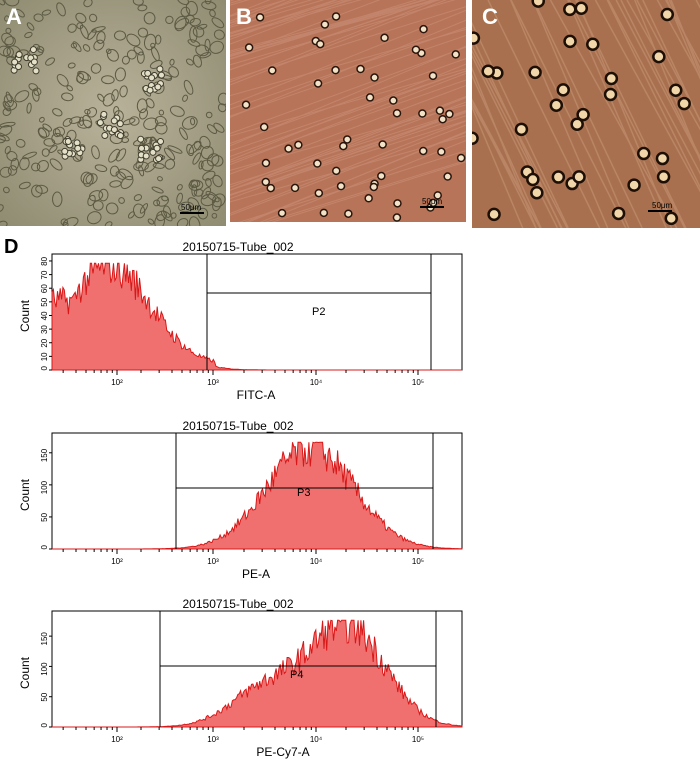 The height and width of the screenshot is (771, 700). Describe the element at coordinates (490, 16) in the screenshot. I see `panel-c-label: C` at that location.